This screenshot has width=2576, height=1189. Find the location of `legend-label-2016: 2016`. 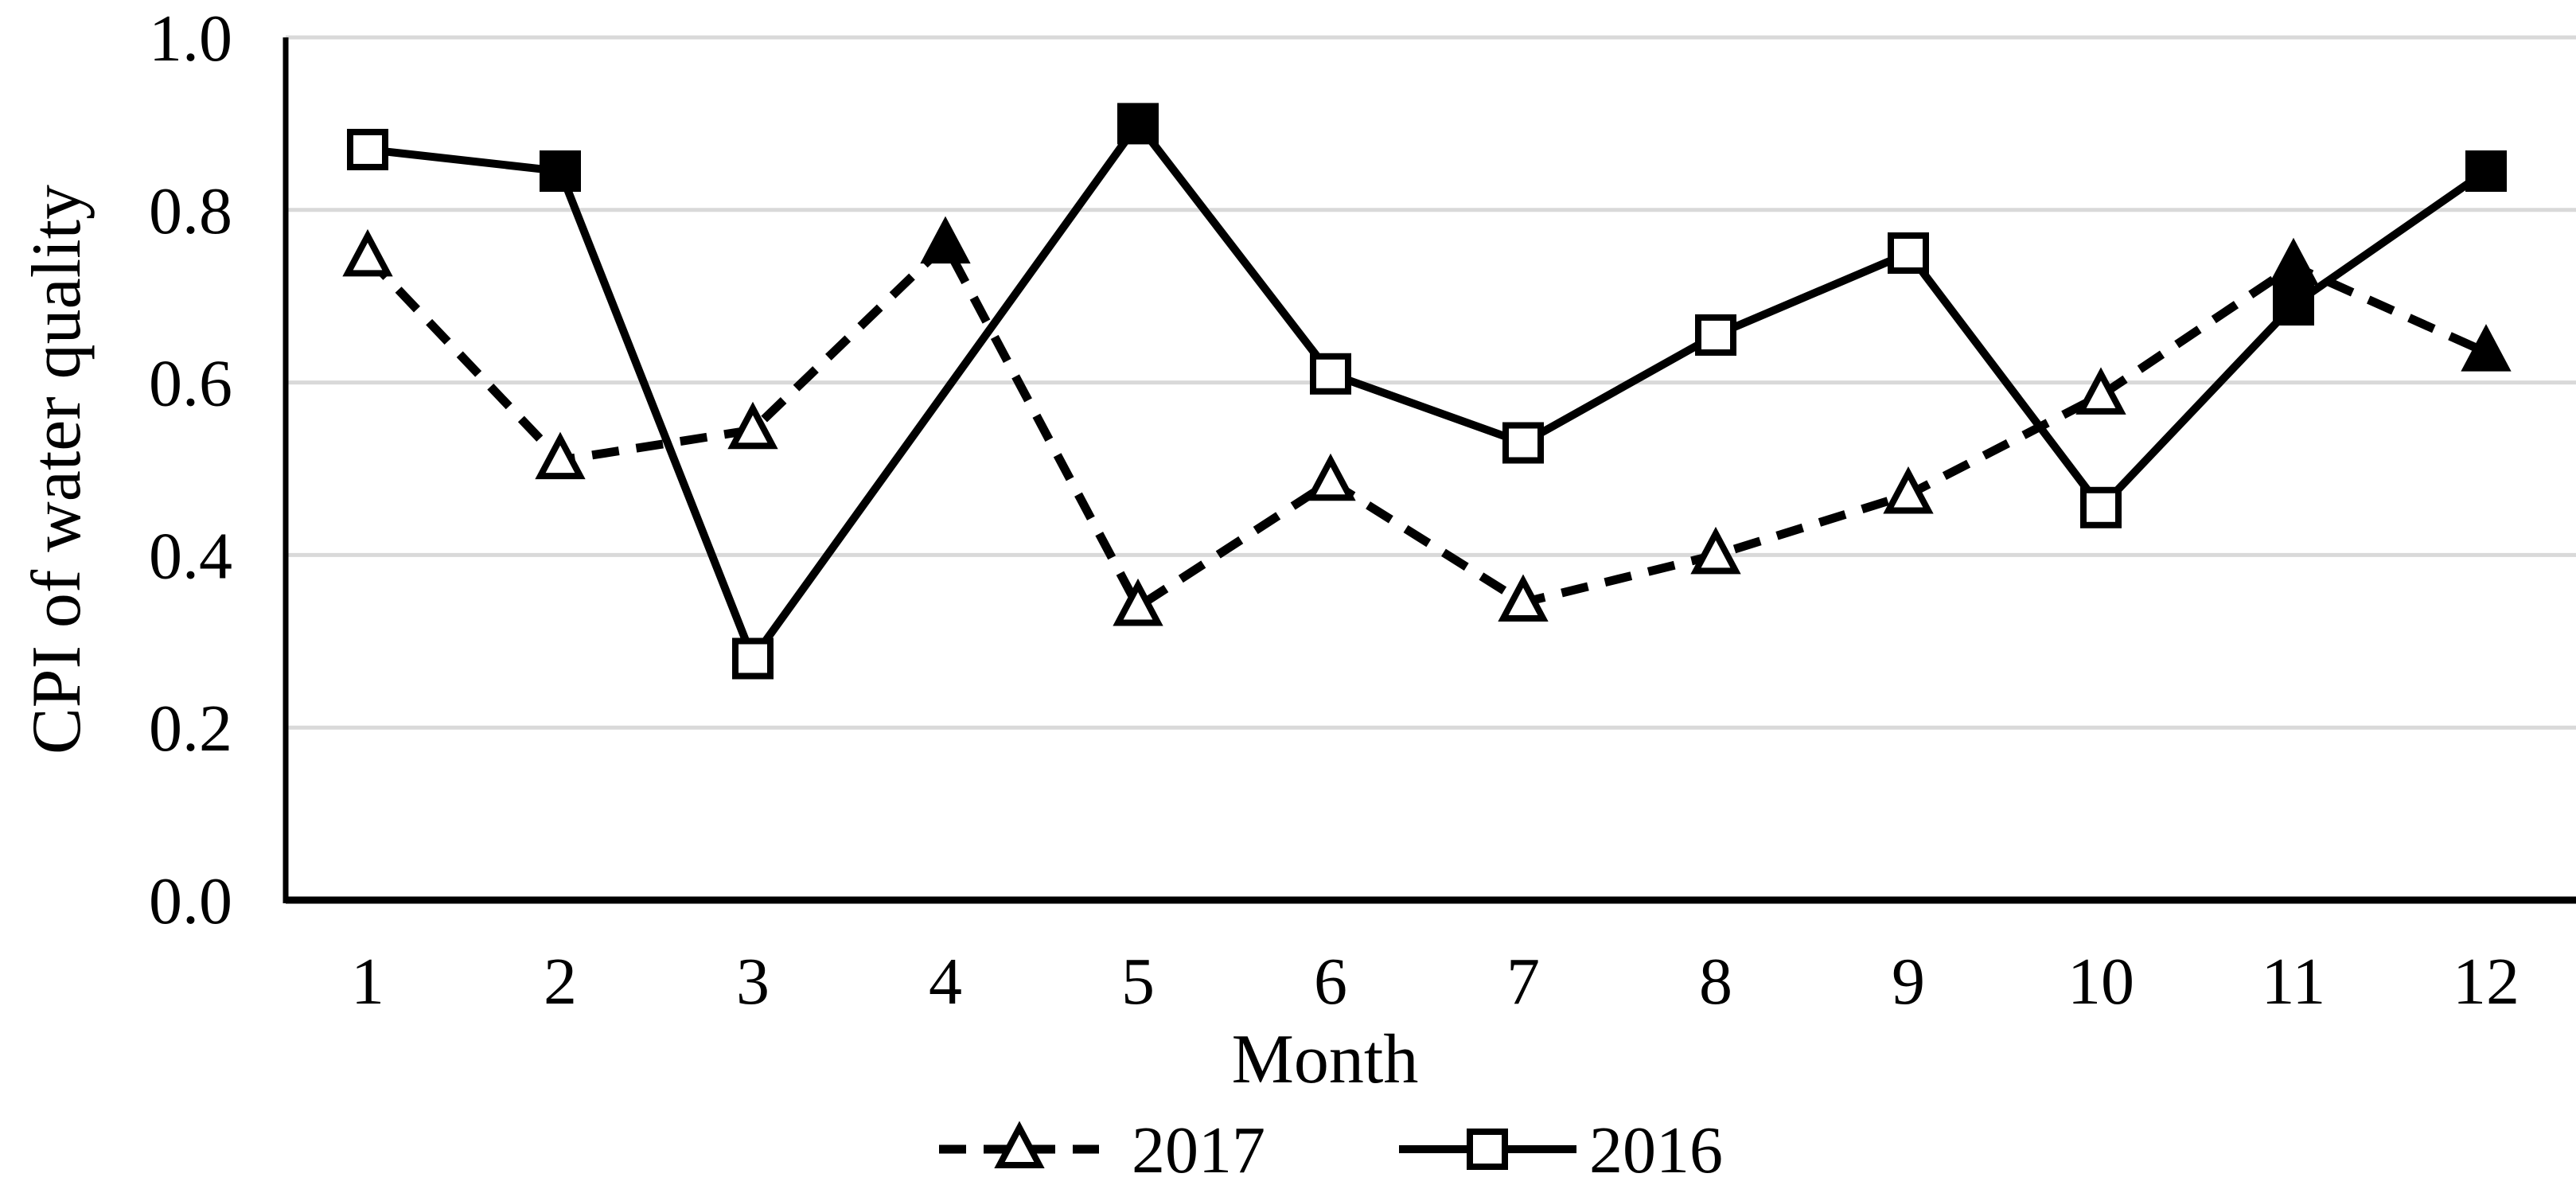

legend-label-2016: 2016 is located at coordinates (1656, 1150).